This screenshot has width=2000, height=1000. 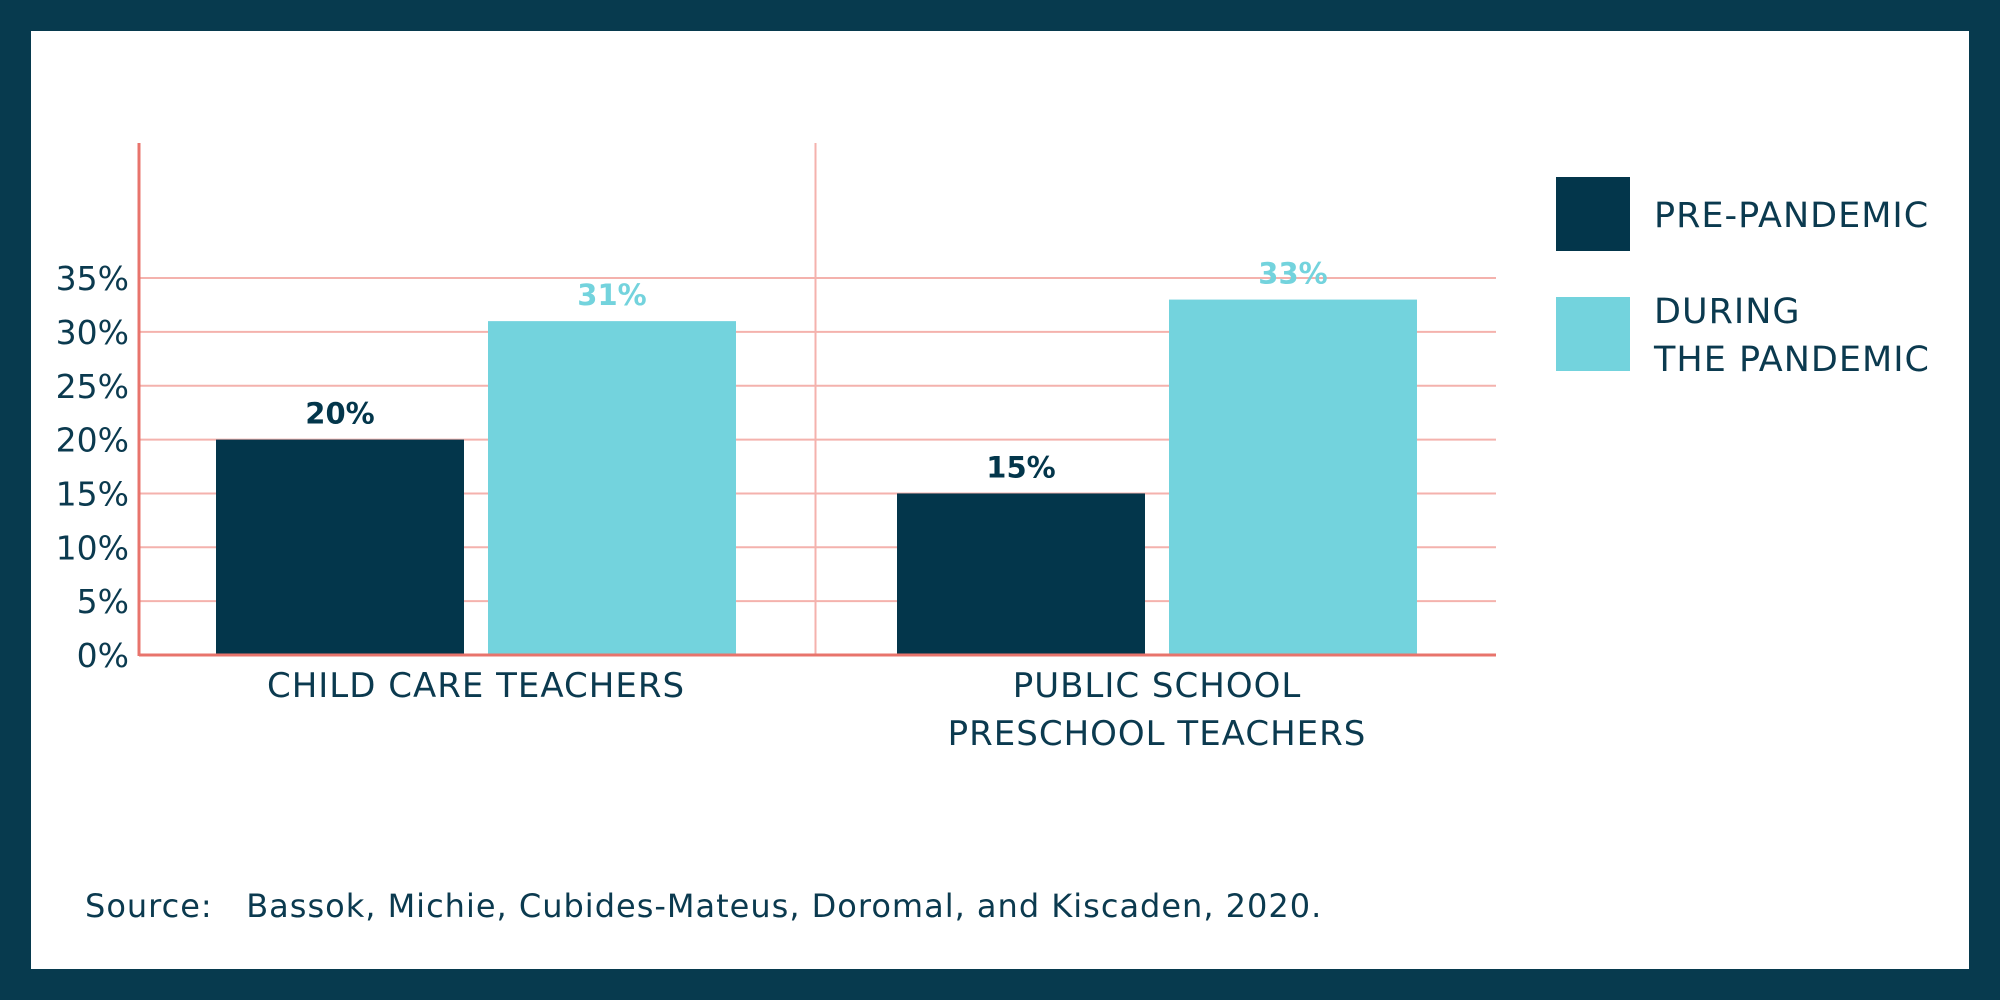 I want to click on legend-label: PRE-PANDEMIC, so click(x=1791, y=216).